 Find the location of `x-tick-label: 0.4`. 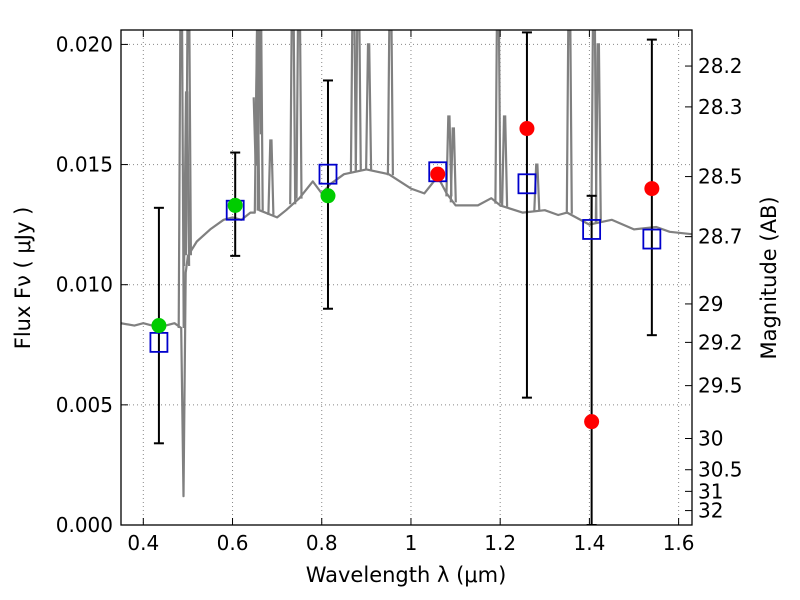

x-tick-label: 0.4 is located at coordinates (143, 543).